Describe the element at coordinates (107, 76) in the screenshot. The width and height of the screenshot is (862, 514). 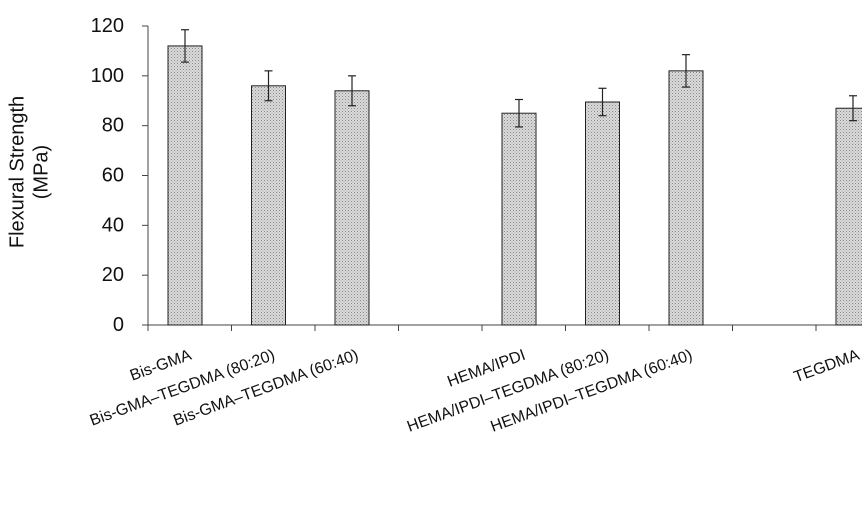
I see `y-tick-label: 100` at that location.